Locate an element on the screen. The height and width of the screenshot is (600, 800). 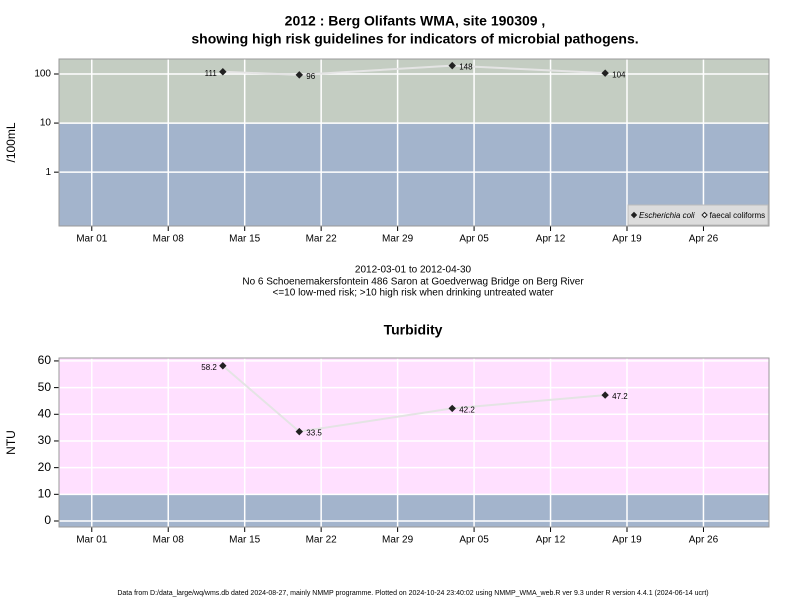
data-label: 96 is located at coordinates (310, 76).